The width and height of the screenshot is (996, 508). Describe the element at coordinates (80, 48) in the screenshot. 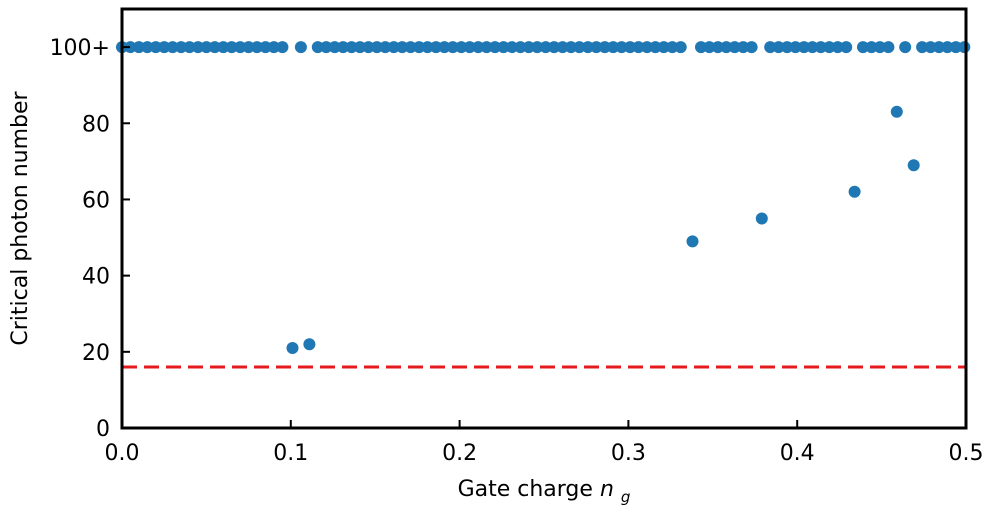

I see `y-tick-label: 100+` at that location.